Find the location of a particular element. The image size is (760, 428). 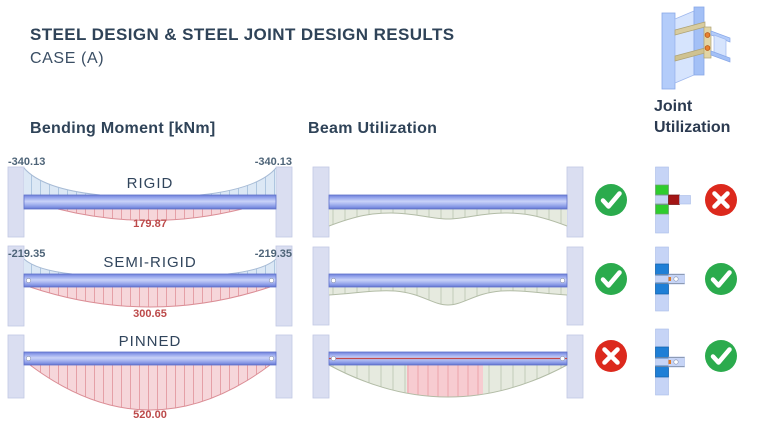

bending-moment-header: Bending Moment [kNm] is located at coordinates (123, 128).